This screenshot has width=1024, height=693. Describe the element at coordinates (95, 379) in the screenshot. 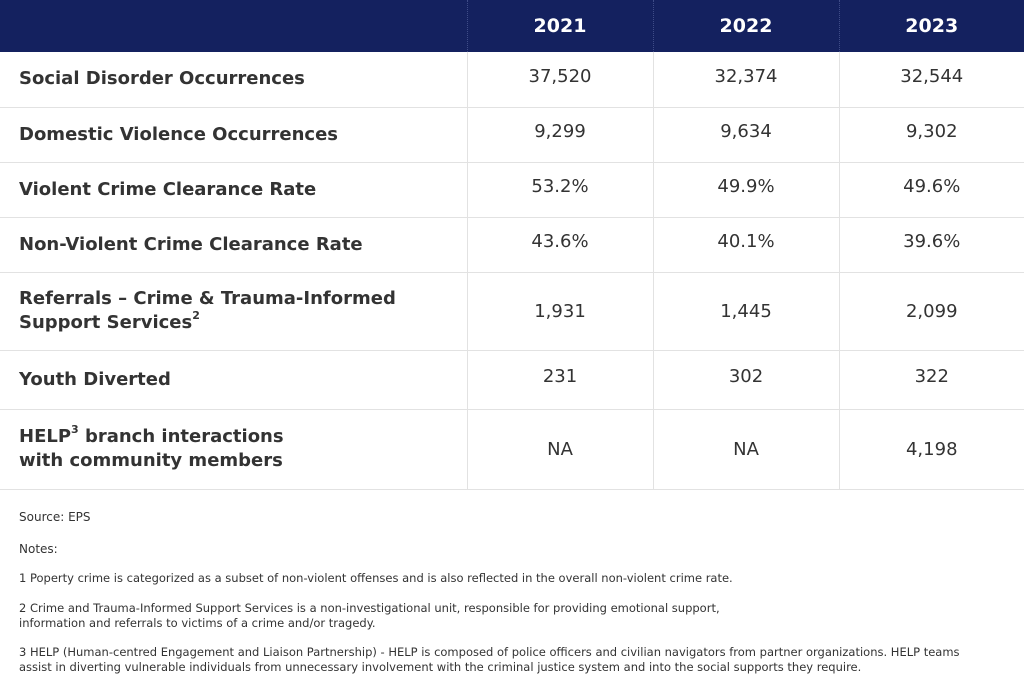

I see `row-label-text: Youth Diverted` at that location.